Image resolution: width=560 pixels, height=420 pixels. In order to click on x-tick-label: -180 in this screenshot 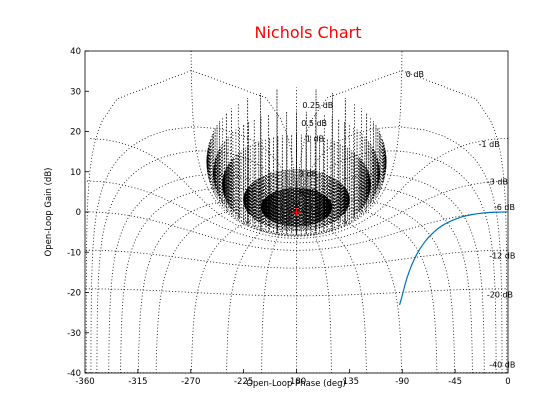, I will do `click(296, 382)`.